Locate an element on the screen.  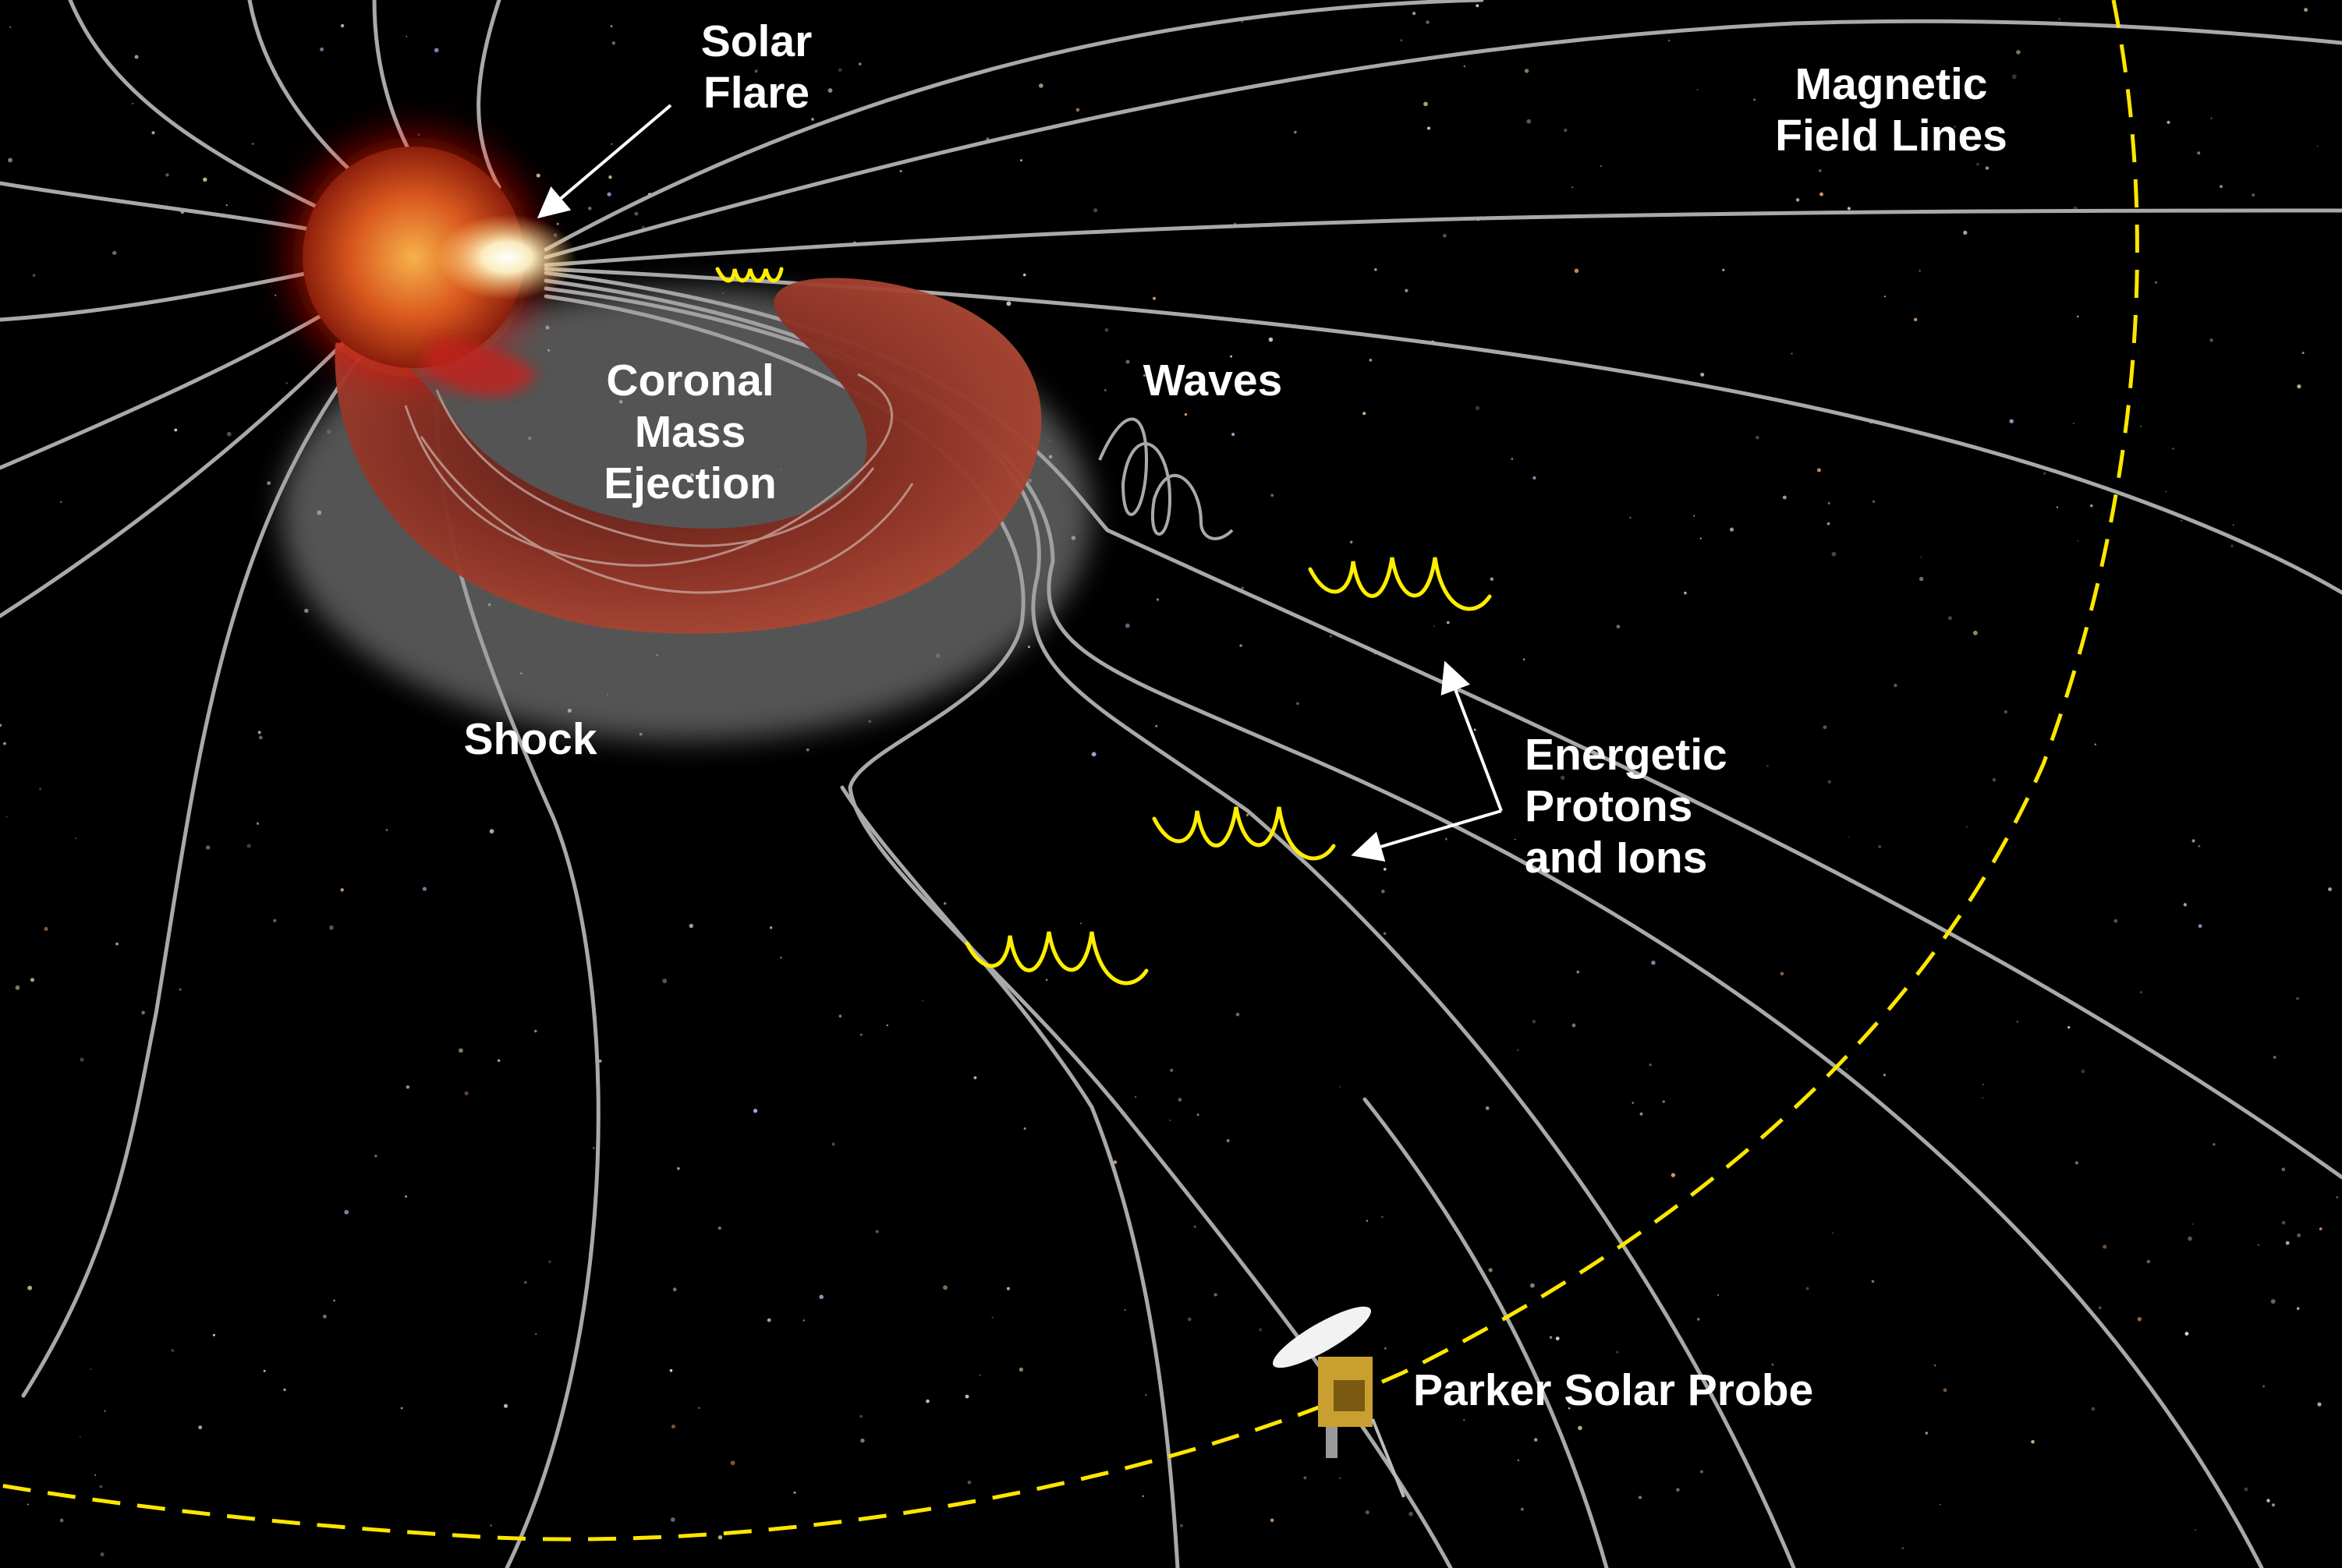
energetic-protons-ions-label: Energetic Protons and Ions is located at coordinates (1626, 806).